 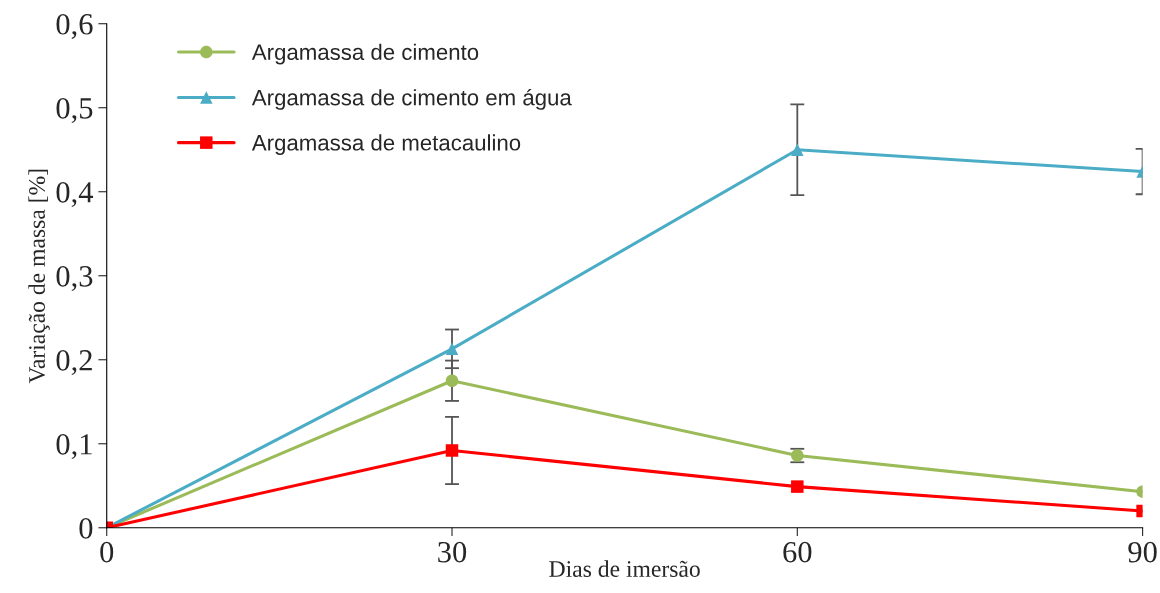 What do you see at coordinates (74, 447) in the screenshot?
I see `y-tick-label: 0,1` at bounding box center [74, 447].